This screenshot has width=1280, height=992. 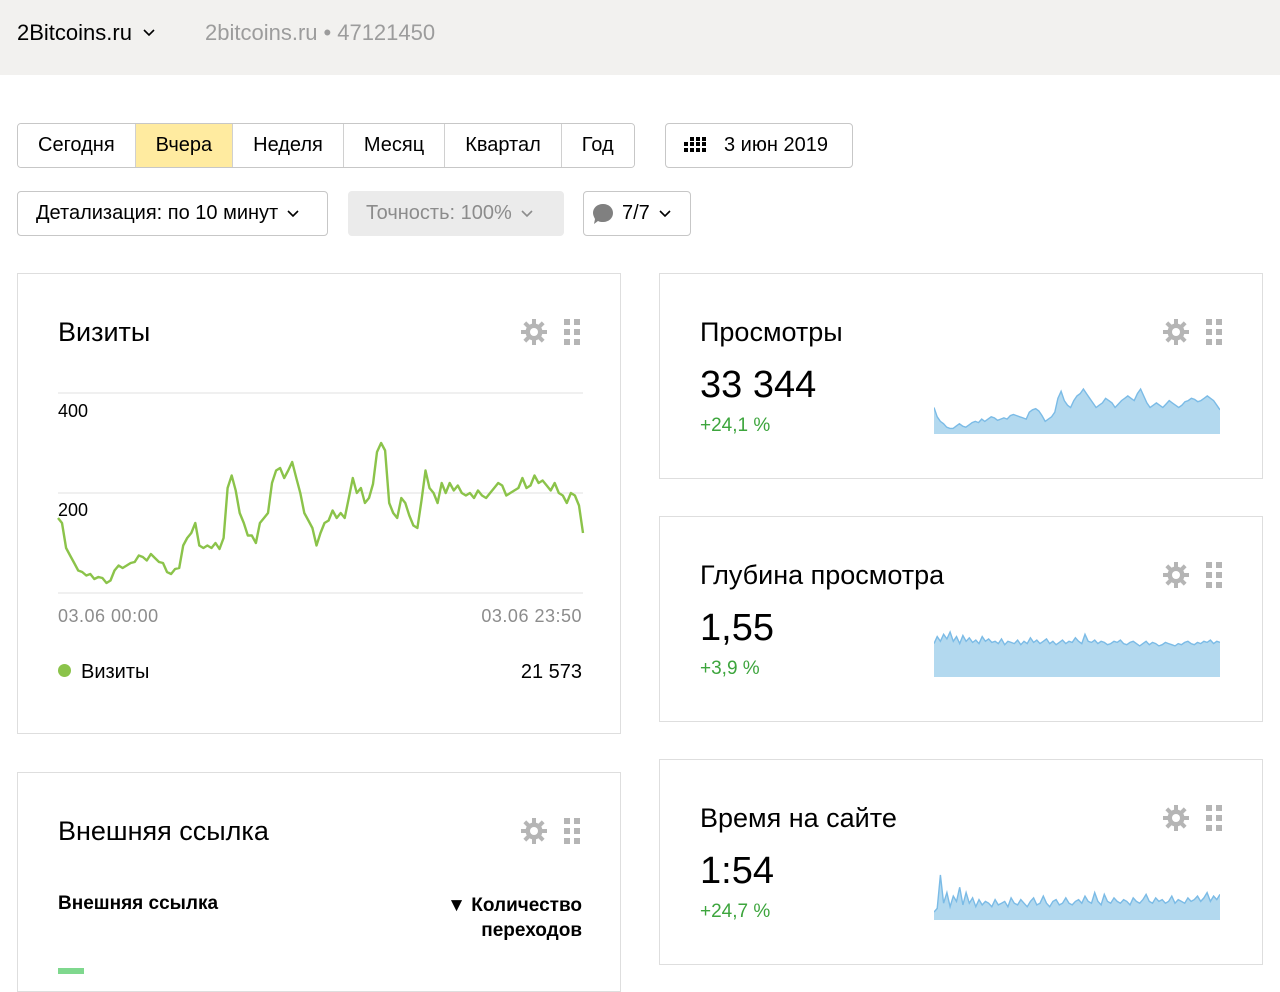 I want to click on sort-desc-icon: ▼, so click(x=456, y=905).